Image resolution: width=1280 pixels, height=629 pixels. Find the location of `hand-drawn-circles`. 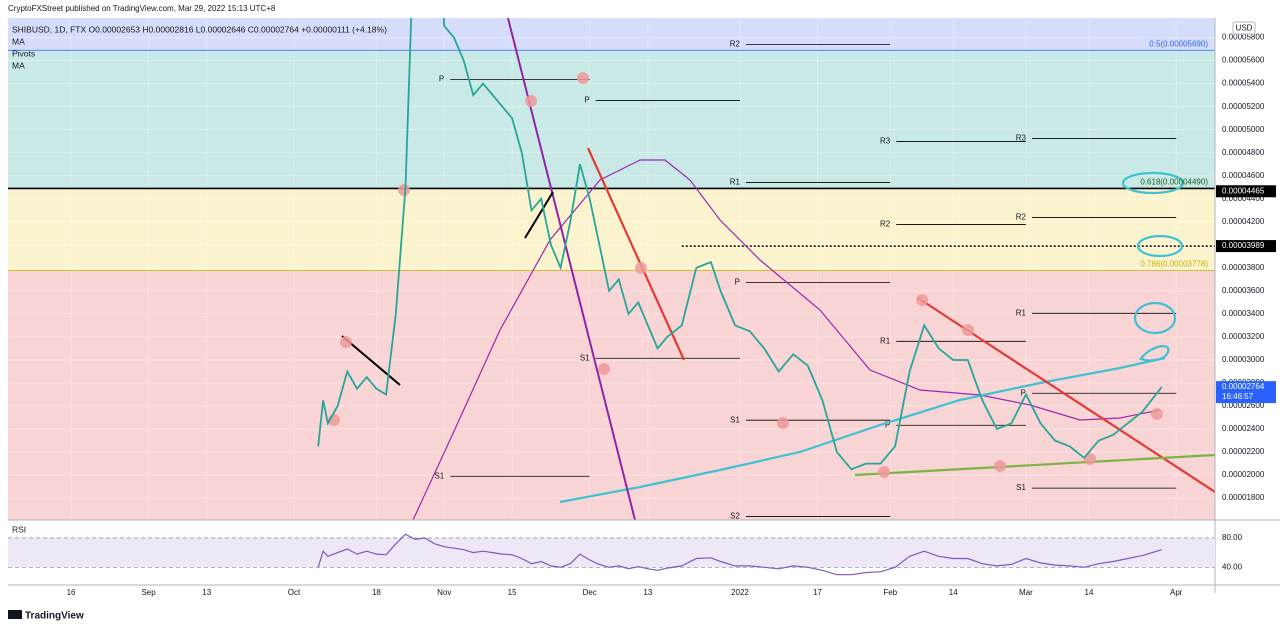

hand-drawn-circles is located at coordinates (1153, 266).